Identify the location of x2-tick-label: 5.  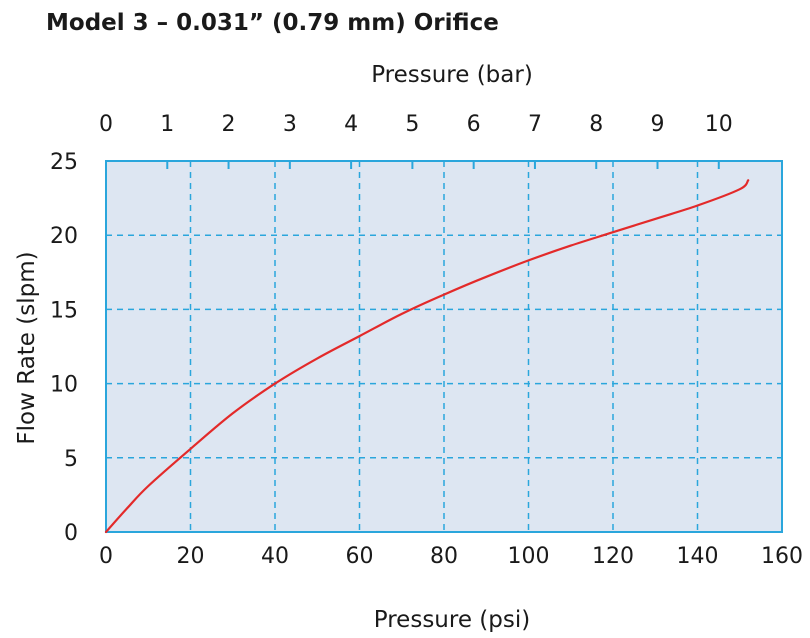
(412, 124).